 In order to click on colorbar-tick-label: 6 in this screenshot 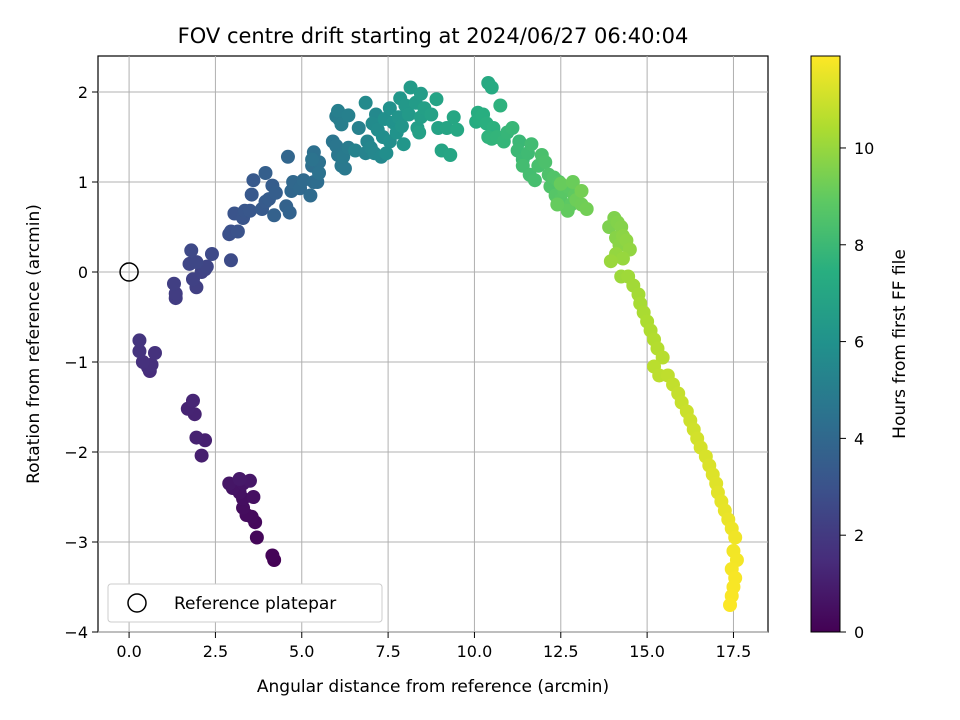, I will do `click(859, 342)`.